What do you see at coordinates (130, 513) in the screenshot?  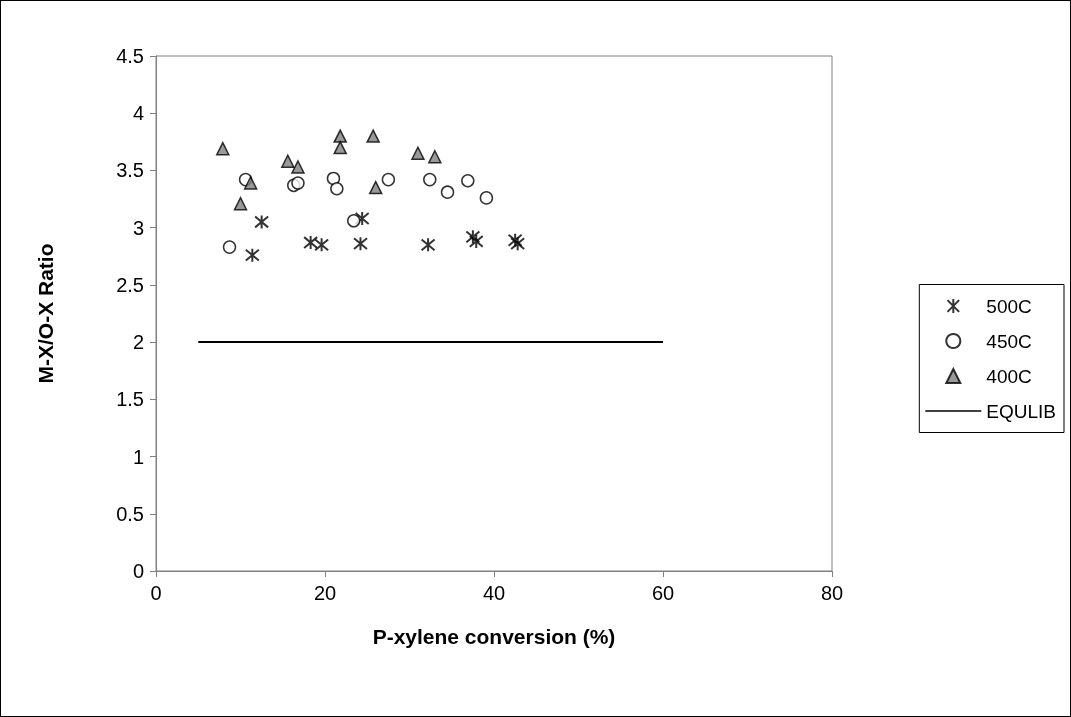 I see `y-tick-label: 0.5` at bounding box center [130, 513].